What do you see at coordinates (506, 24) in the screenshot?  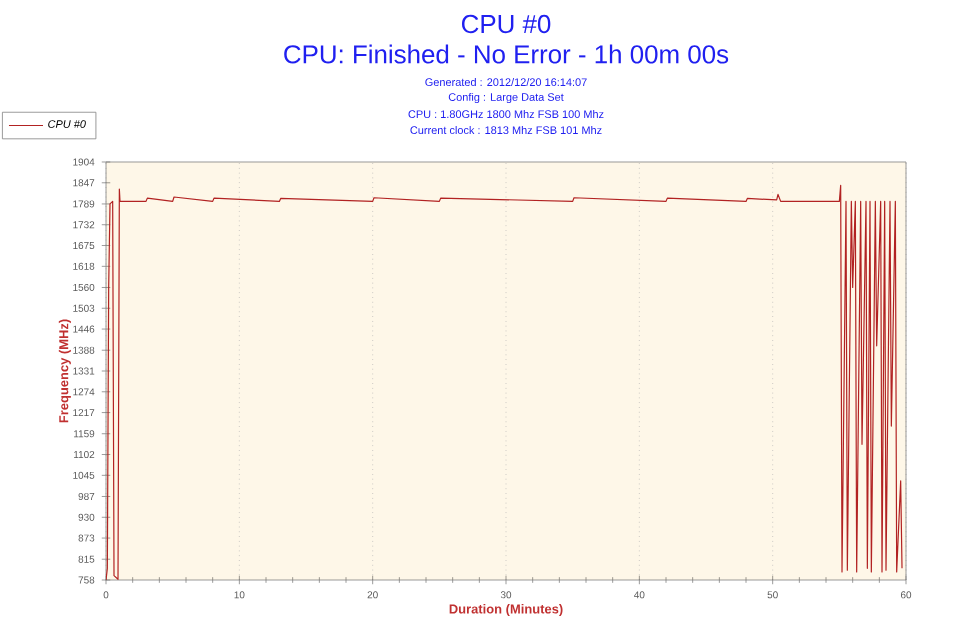 I see `chart-title: CPU #0` at bounding box center [506, 24].